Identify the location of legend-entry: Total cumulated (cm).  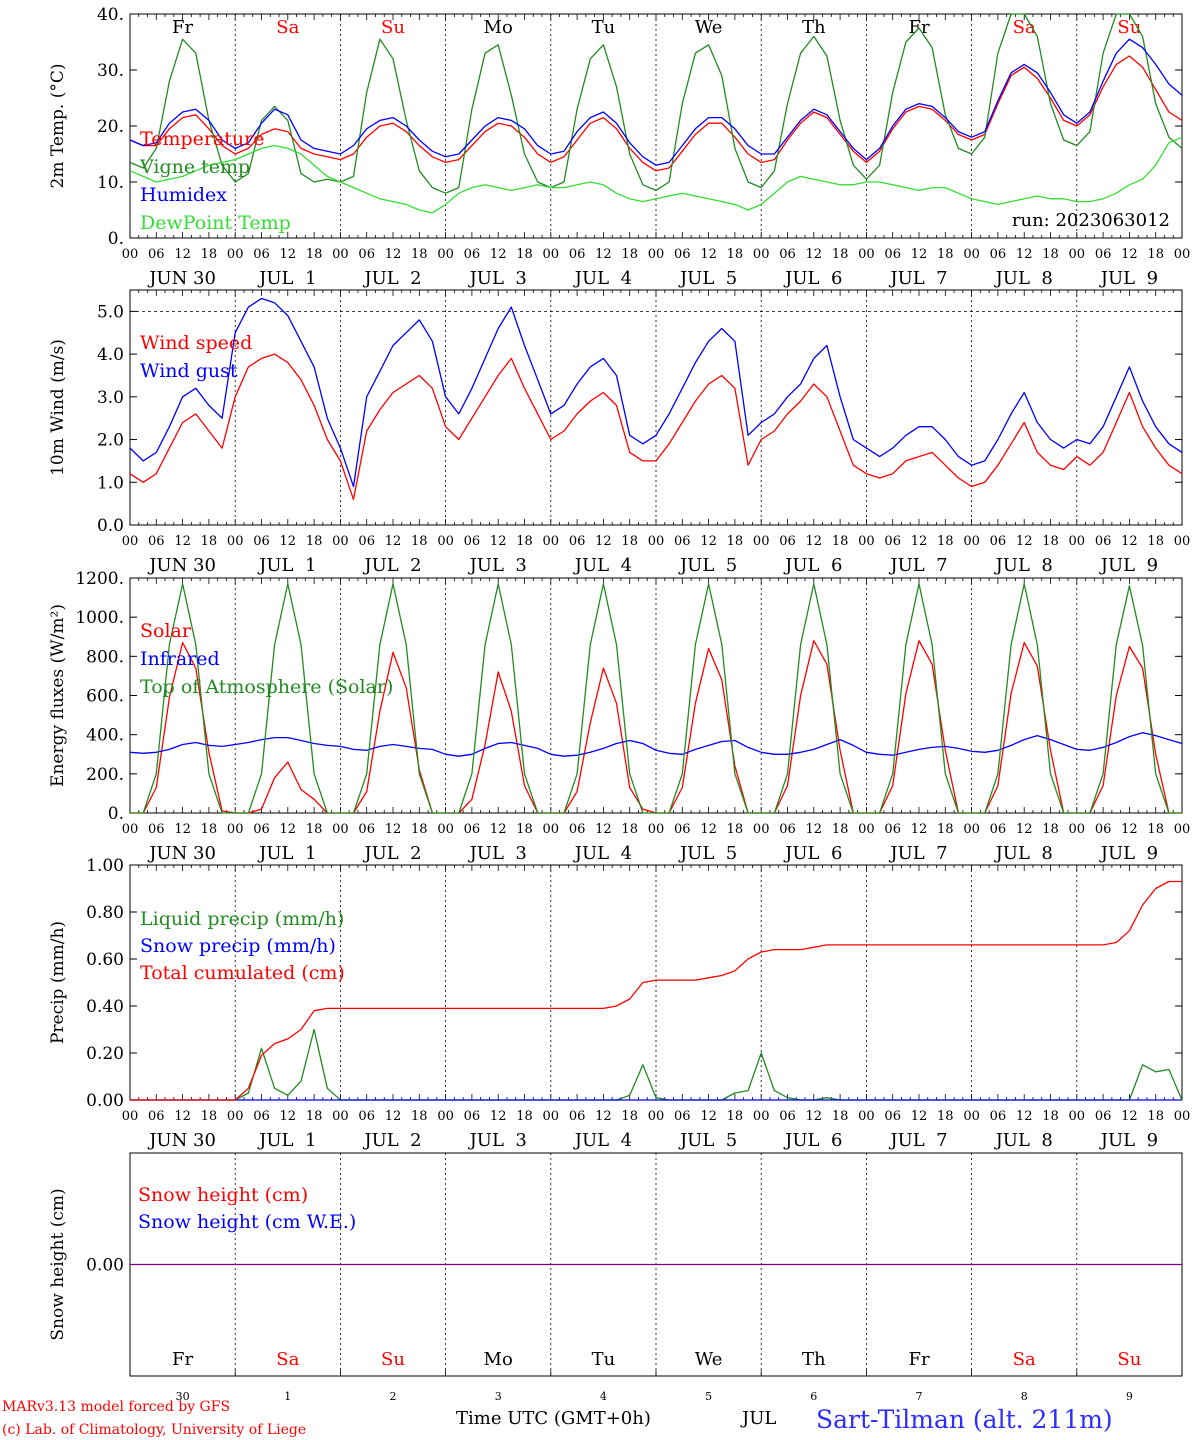
(242, 973).